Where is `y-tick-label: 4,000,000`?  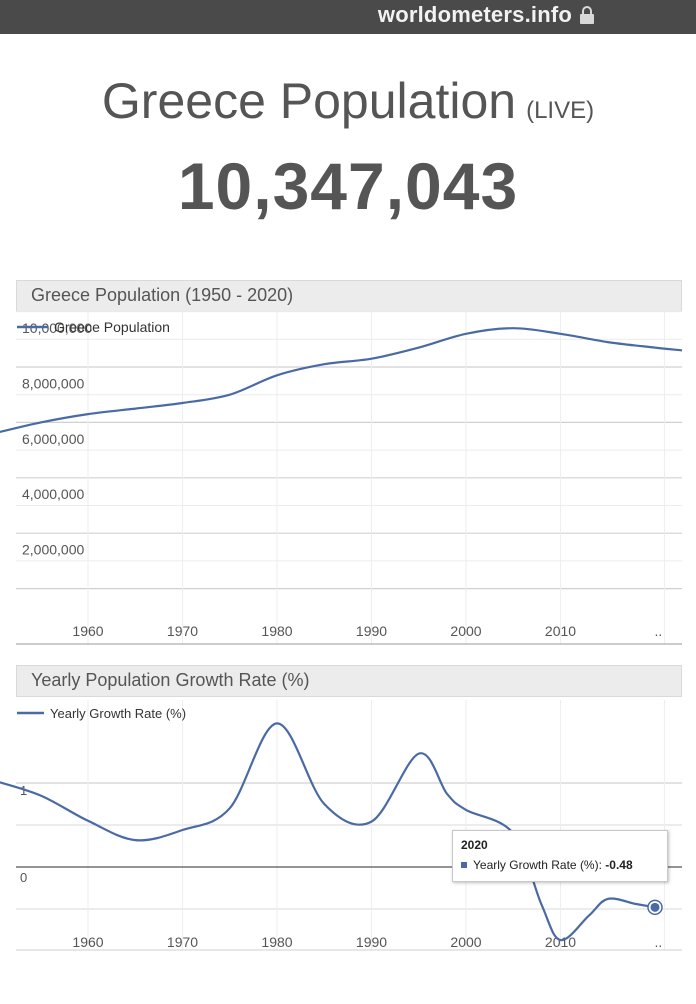
y-tick-label: 4,000,000 is located at coordinates (53, 494).